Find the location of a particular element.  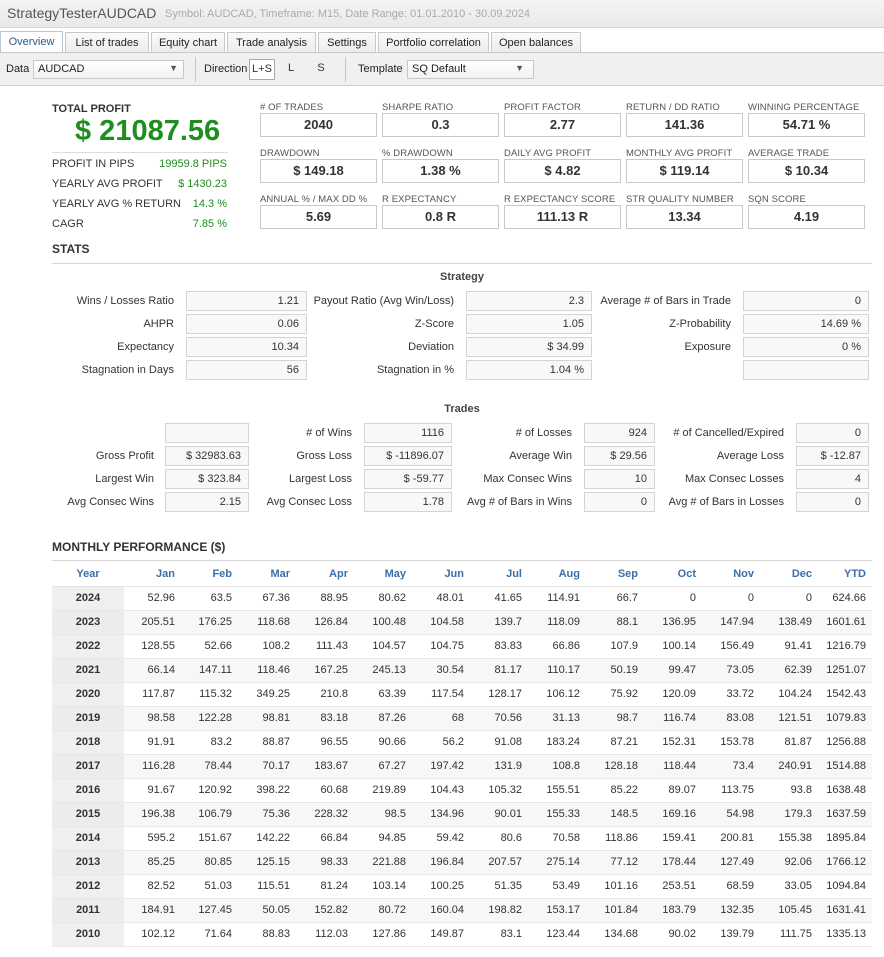

table-cell: 169.16 is located at coordinates (673, 814).